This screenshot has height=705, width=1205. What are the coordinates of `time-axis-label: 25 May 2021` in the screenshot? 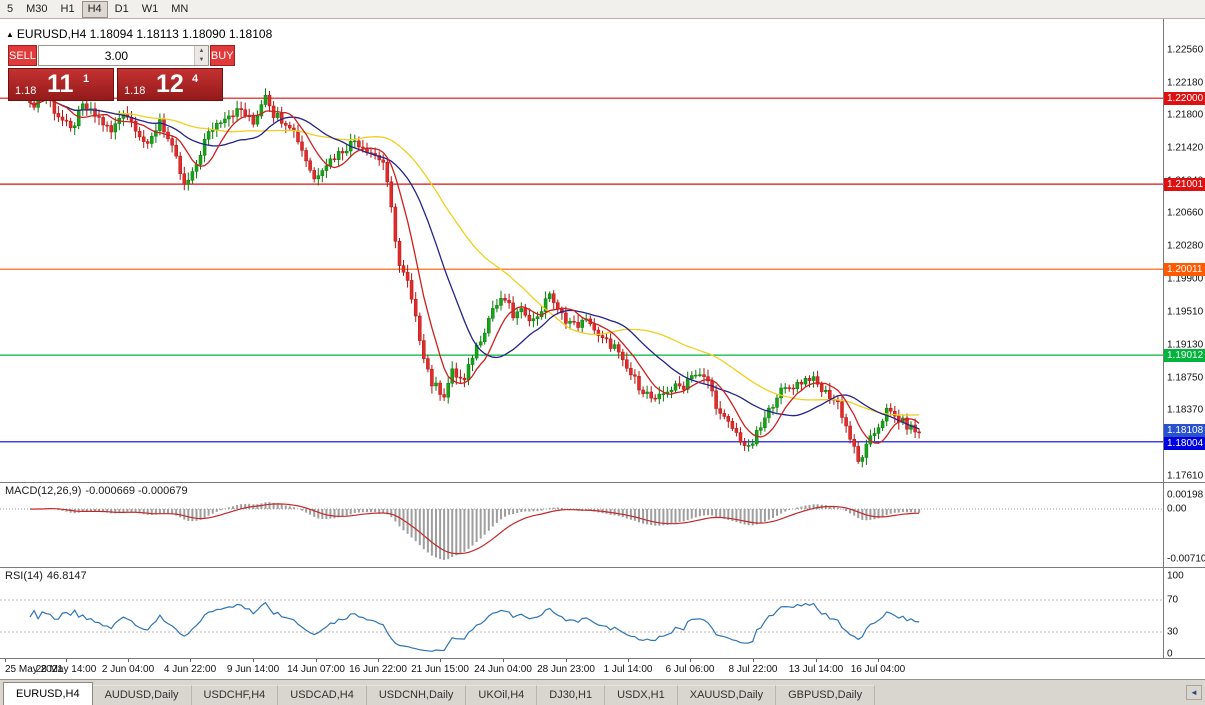 It's located at (34, 669).